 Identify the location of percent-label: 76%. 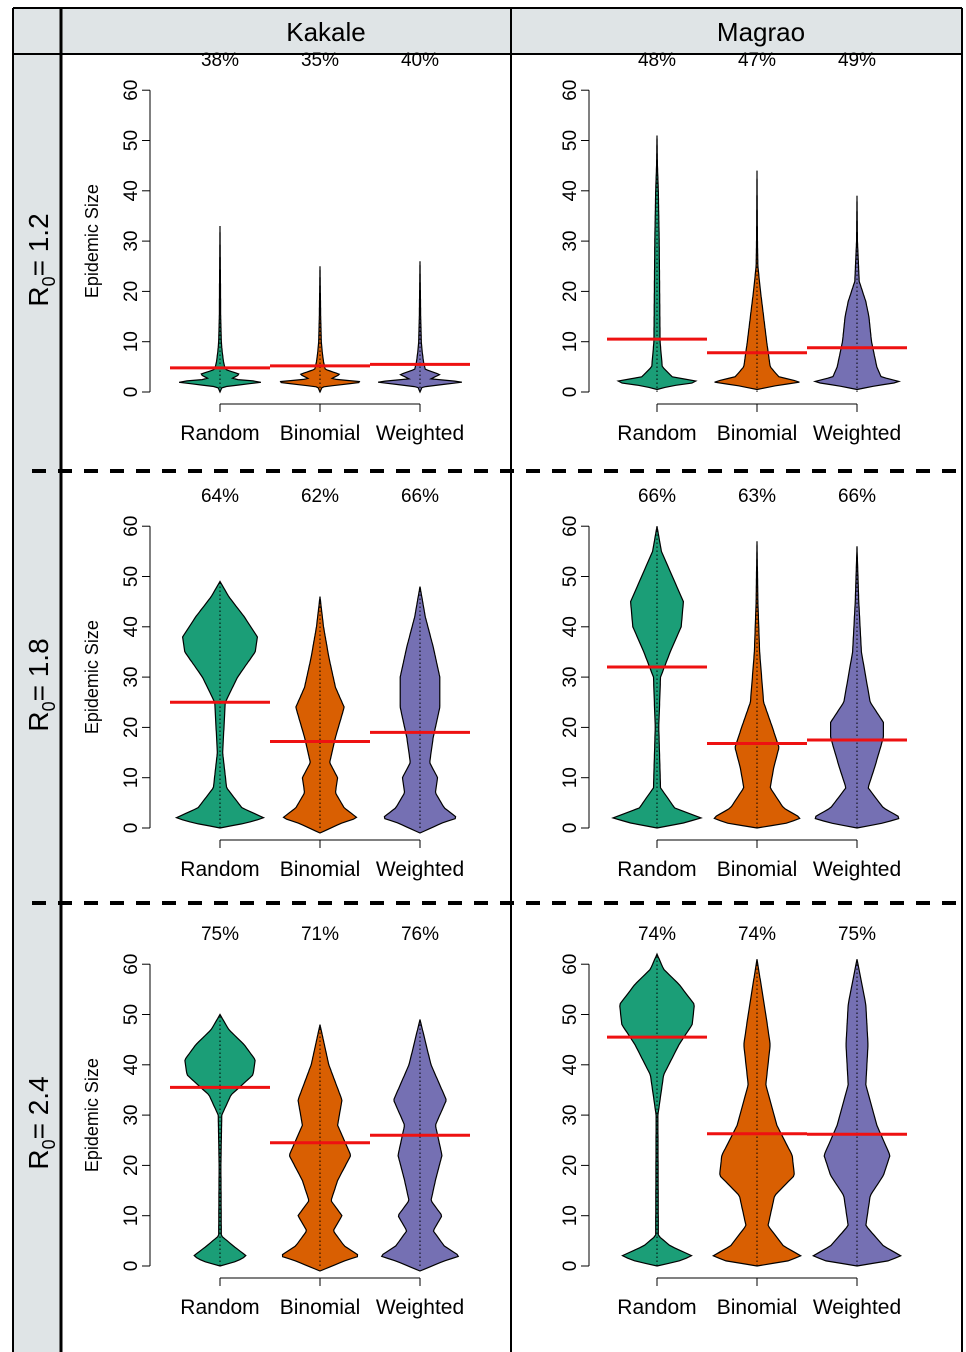
(420, 934).